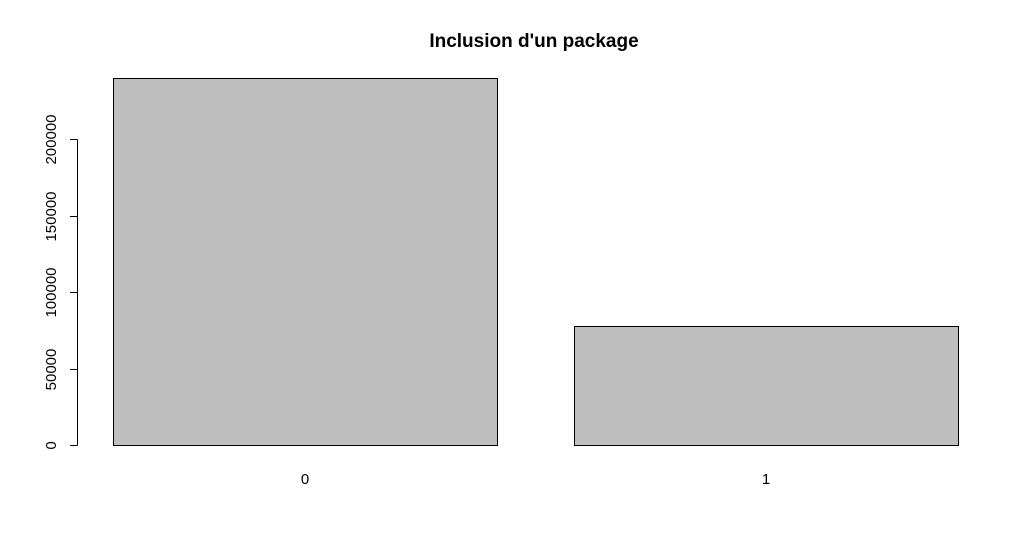  I want to click on y-axis: 0 50000 100000 150000 200000, so click(60, 282).